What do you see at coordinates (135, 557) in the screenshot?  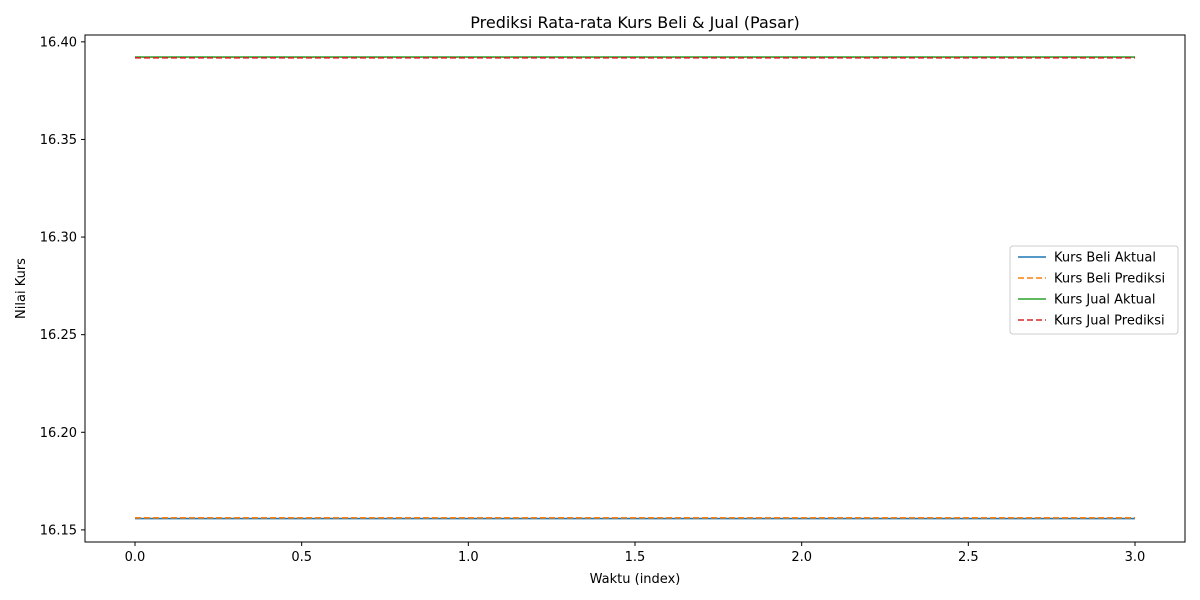 I see `x-tick-label: 0.0` at bounding box center [135, 557].